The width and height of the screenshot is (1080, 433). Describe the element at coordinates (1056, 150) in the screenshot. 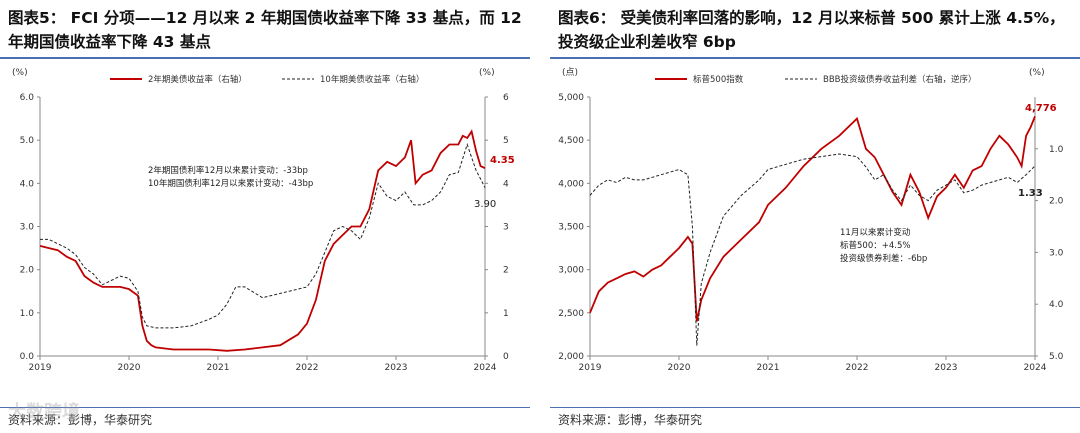

I see `y-right-tick-label: 1.0` at that location.